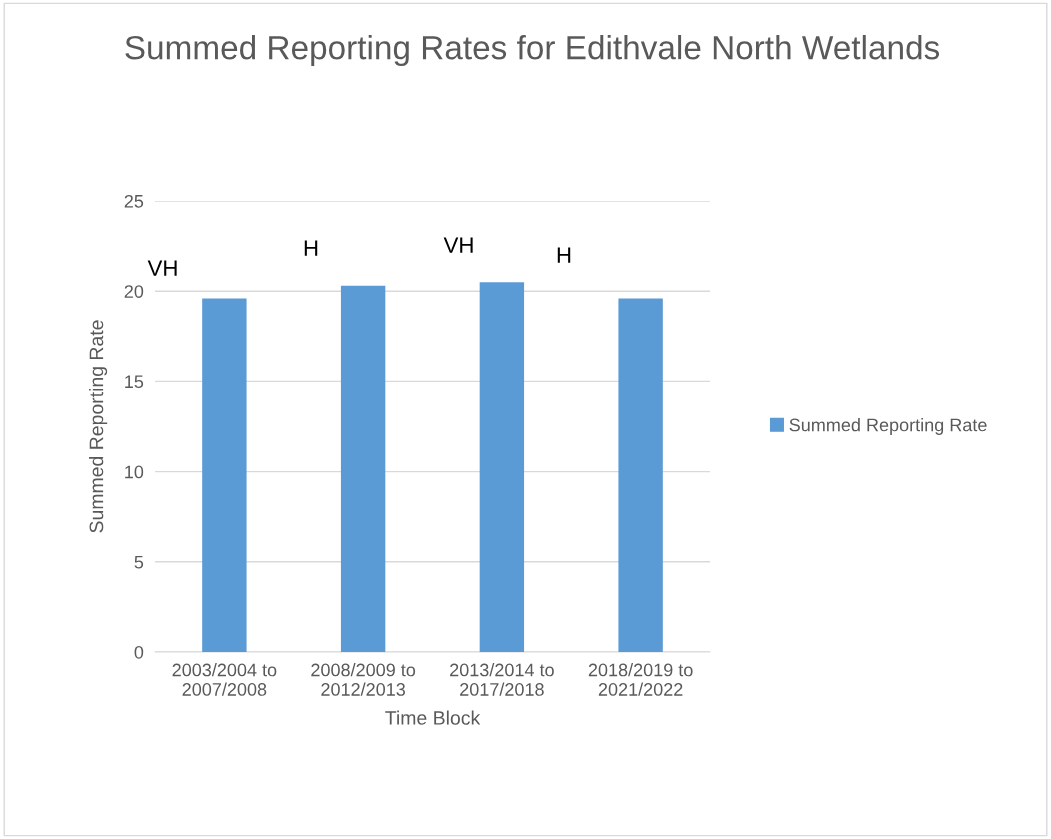 The height and width of the screenshot is (839, 1051). Describe the element at coordinates (134, 291) in the screenshot. I see `y-tick-label: 20` at that location.